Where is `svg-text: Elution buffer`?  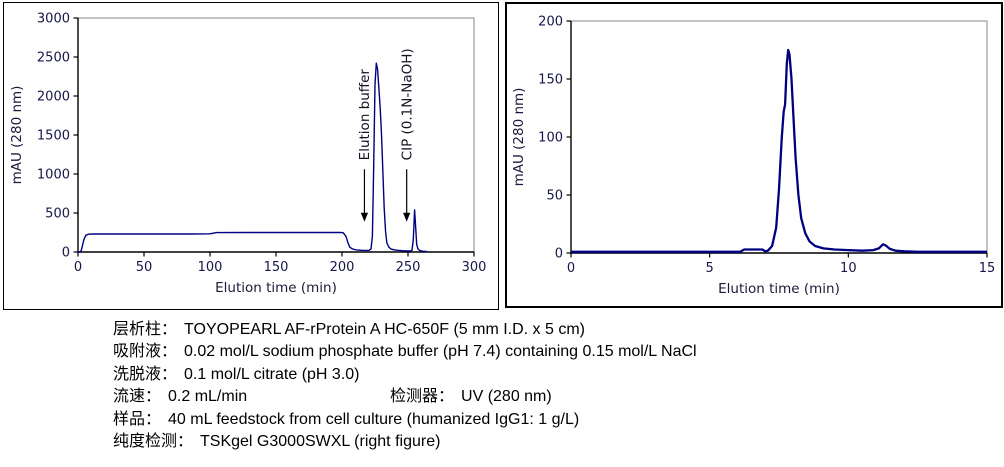 svg-text: Elution buffer is located at coordinates (365, 115).